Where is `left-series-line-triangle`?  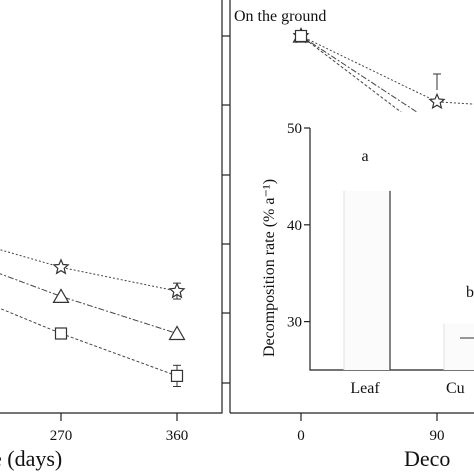 left-series-line-triangle is located at coordinates (89, 303).